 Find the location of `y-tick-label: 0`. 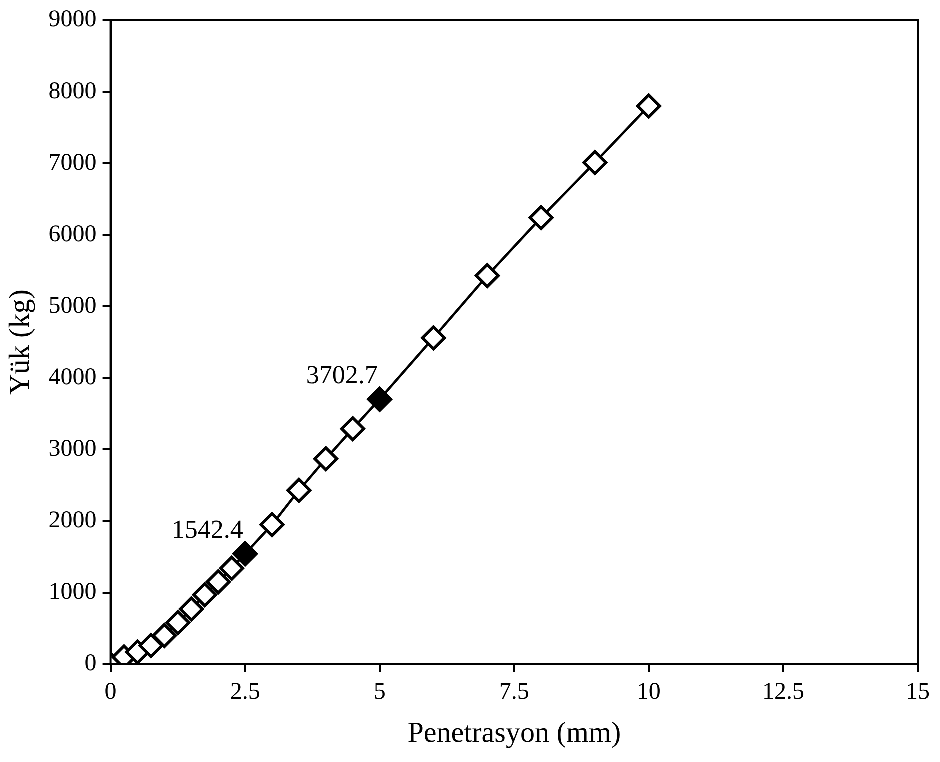

y-tick-label: 0 is located at coordinates (90, 663).